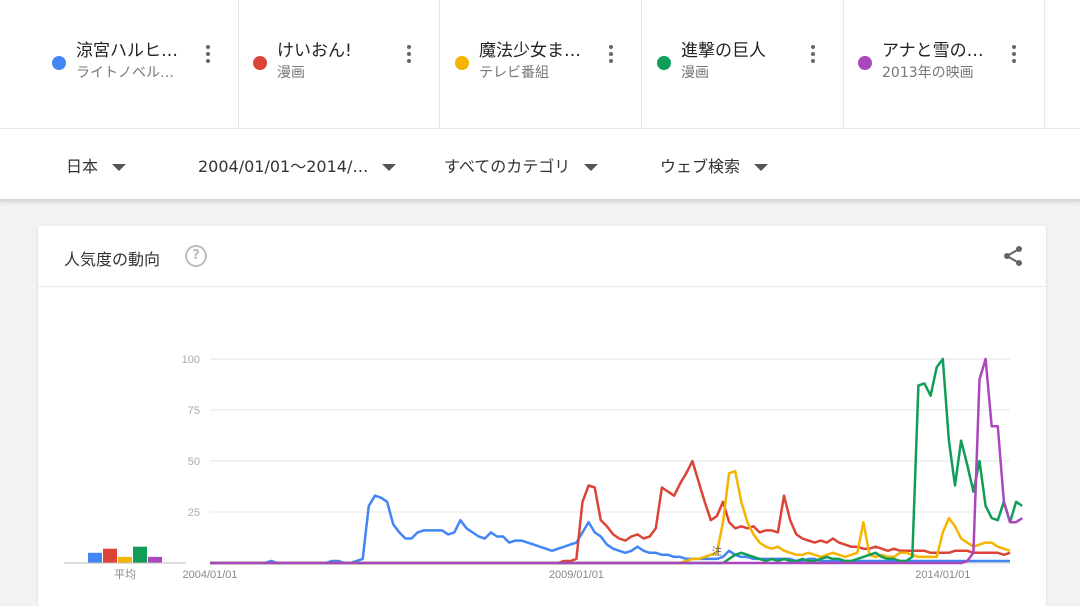  I want to click on y-tick-label: 75, so click(194, 411).